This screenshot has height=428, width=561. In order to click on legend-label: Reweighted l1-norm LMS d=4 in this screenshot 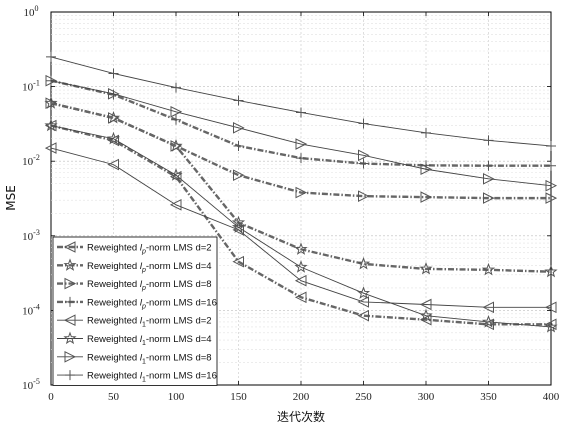, I will do `click(149, 340)`.